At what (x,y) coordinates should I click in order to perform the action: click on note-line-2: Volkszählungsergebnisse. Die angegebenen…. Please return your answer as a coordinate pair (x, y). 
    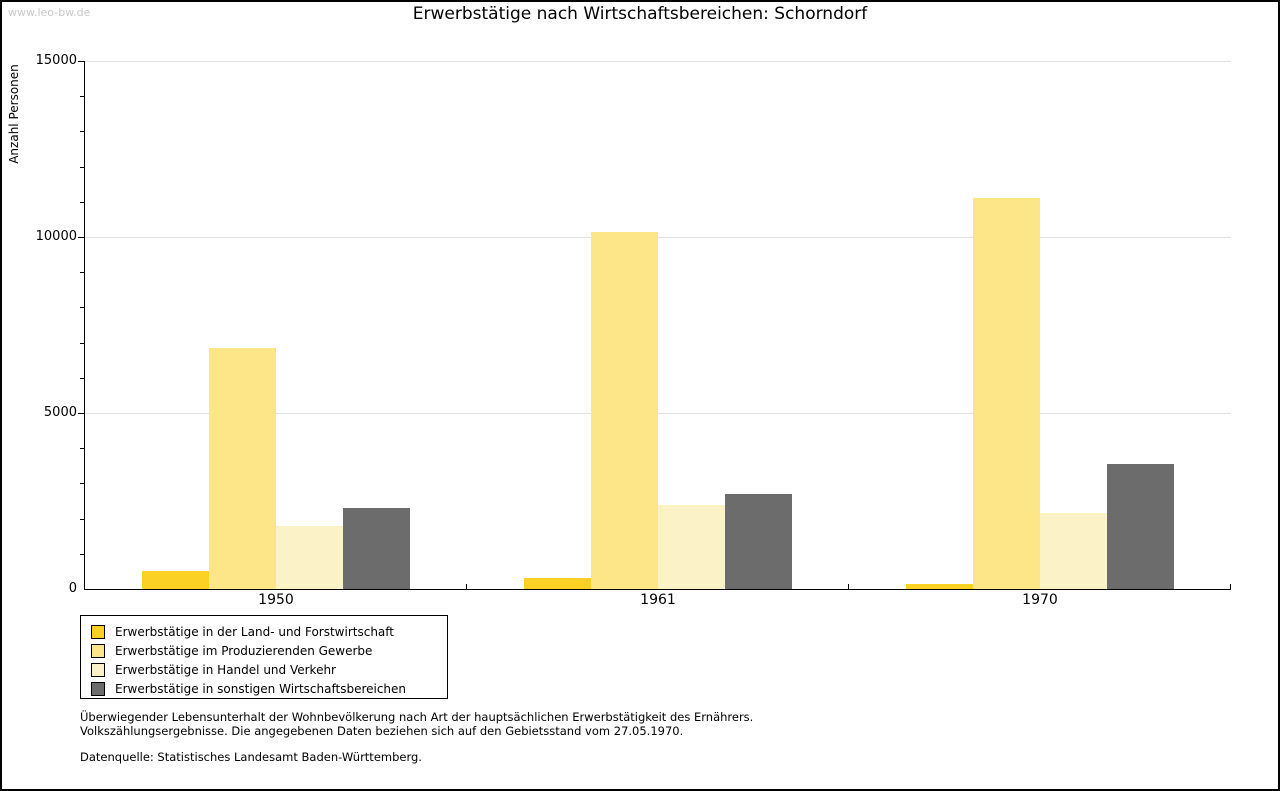
    Looking at the image, I should click on (382, 731).